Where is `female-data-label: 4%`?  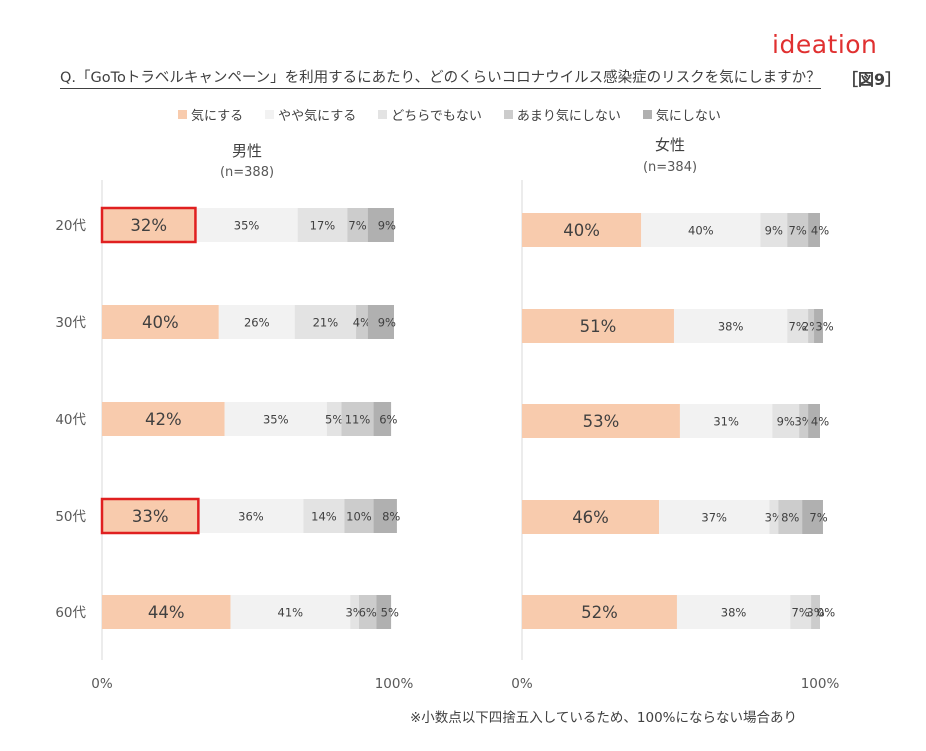
female-data-label: 4% is located at coordinates (820, 422).